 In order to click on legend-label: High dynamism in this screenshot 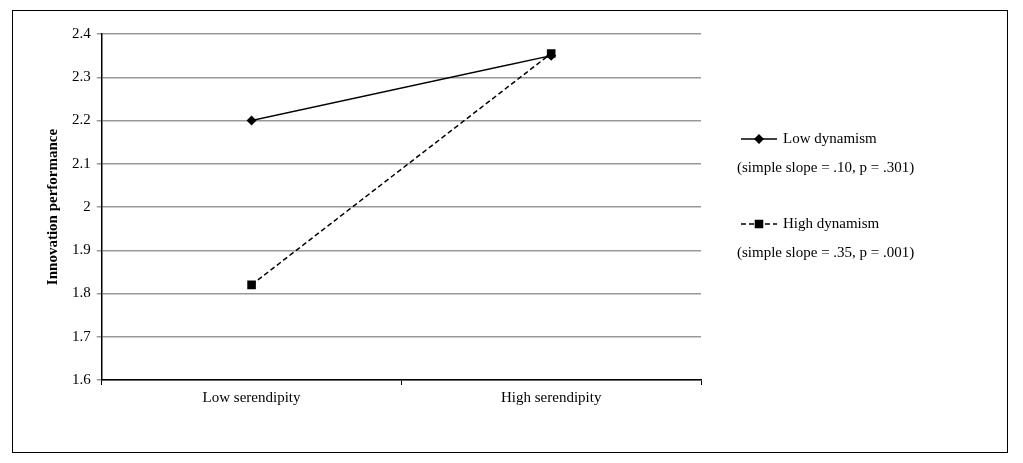, I will do `click(831, 222)`.